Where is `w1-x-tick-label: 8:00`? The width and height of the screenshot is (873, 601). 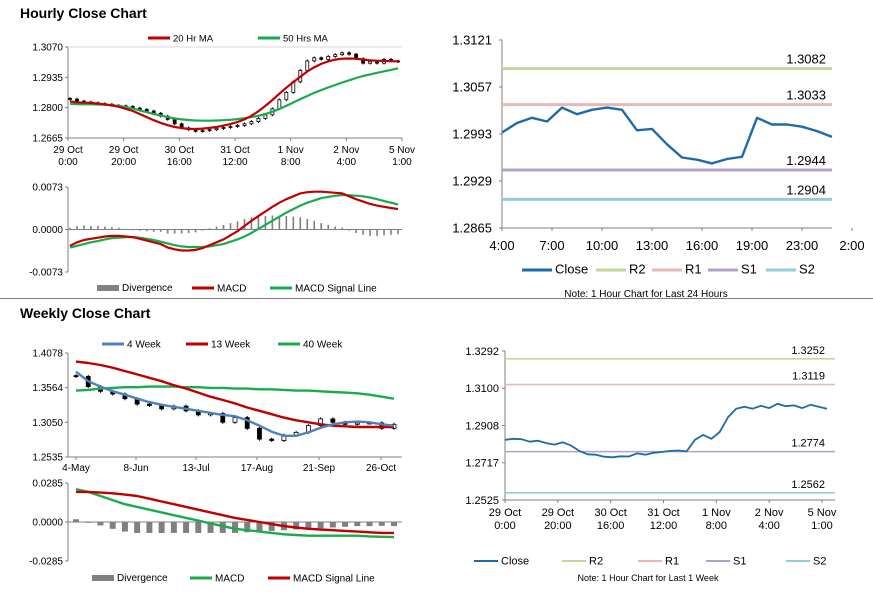 w1-x-tick-label: 8:00 is located at coordinates (716, 526).